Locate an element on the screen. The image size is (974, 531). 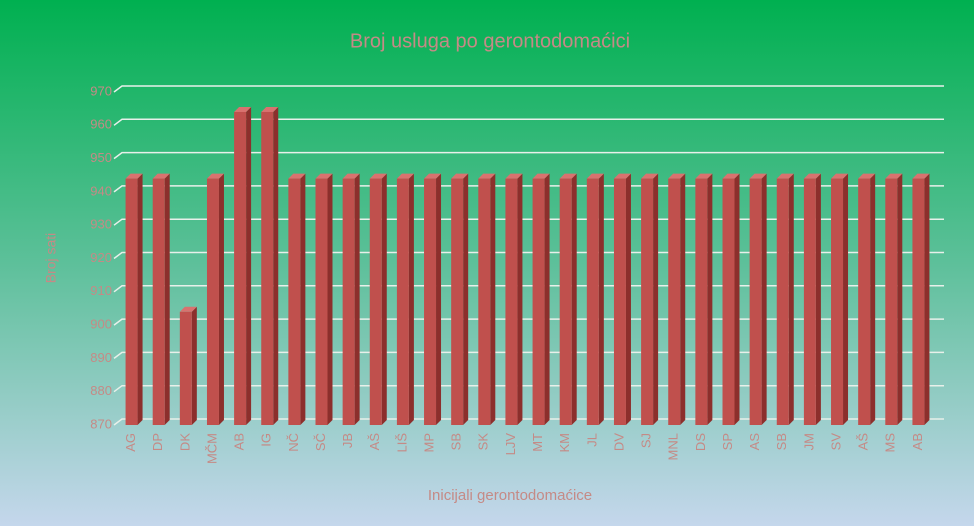
x-tick-label: MČM is located at coordinates (211, 448).